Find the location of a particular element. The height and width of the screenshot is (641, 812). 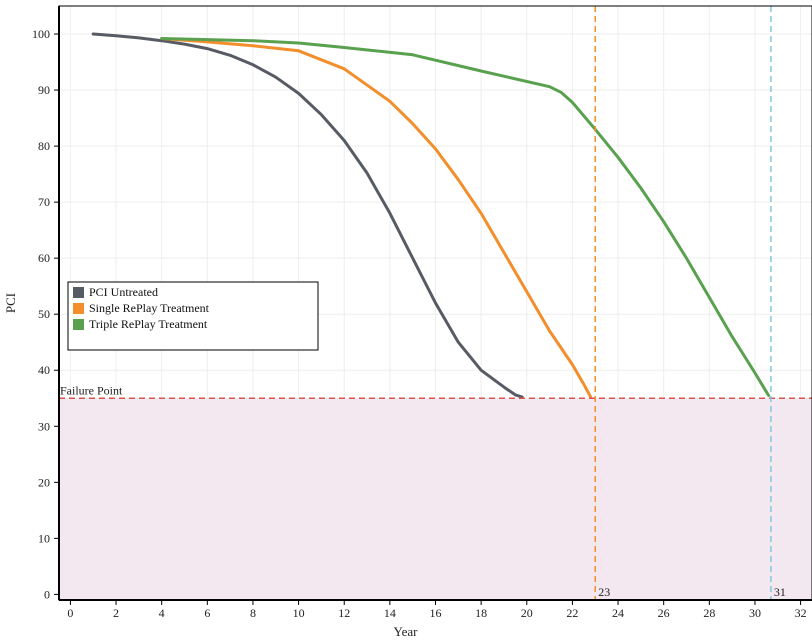

x-tick-label: 2 is located at coordinates (116, 613).